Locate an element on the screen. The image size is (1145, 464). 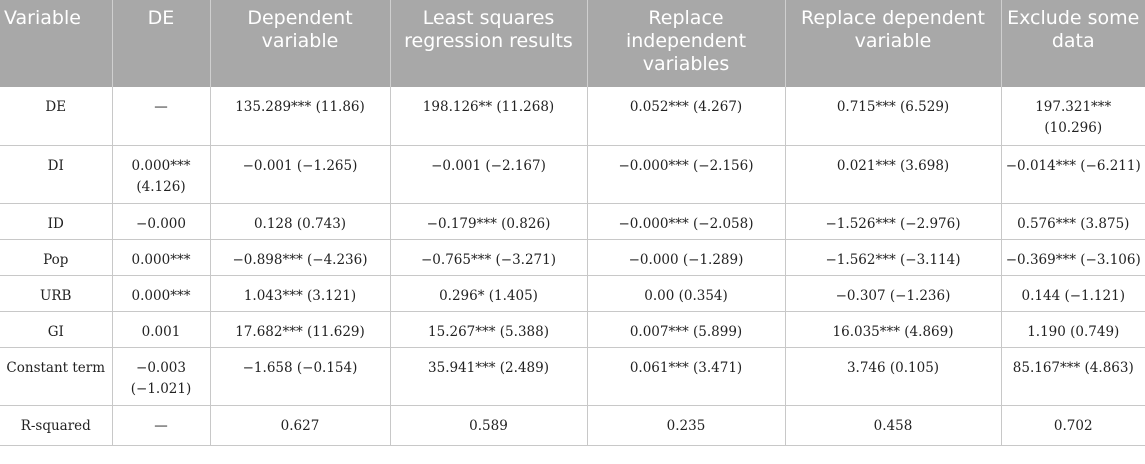
table-cell: URB is located at coordinates (56, 293).